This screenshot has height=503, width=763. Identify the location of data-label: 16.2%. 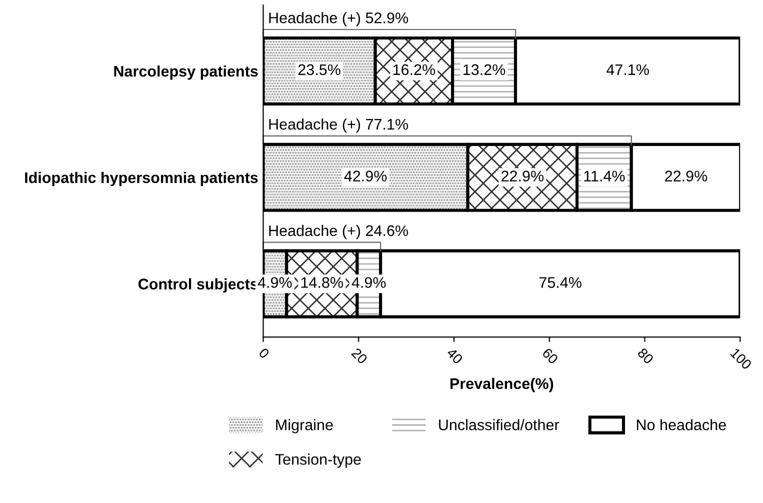
(414, 70).